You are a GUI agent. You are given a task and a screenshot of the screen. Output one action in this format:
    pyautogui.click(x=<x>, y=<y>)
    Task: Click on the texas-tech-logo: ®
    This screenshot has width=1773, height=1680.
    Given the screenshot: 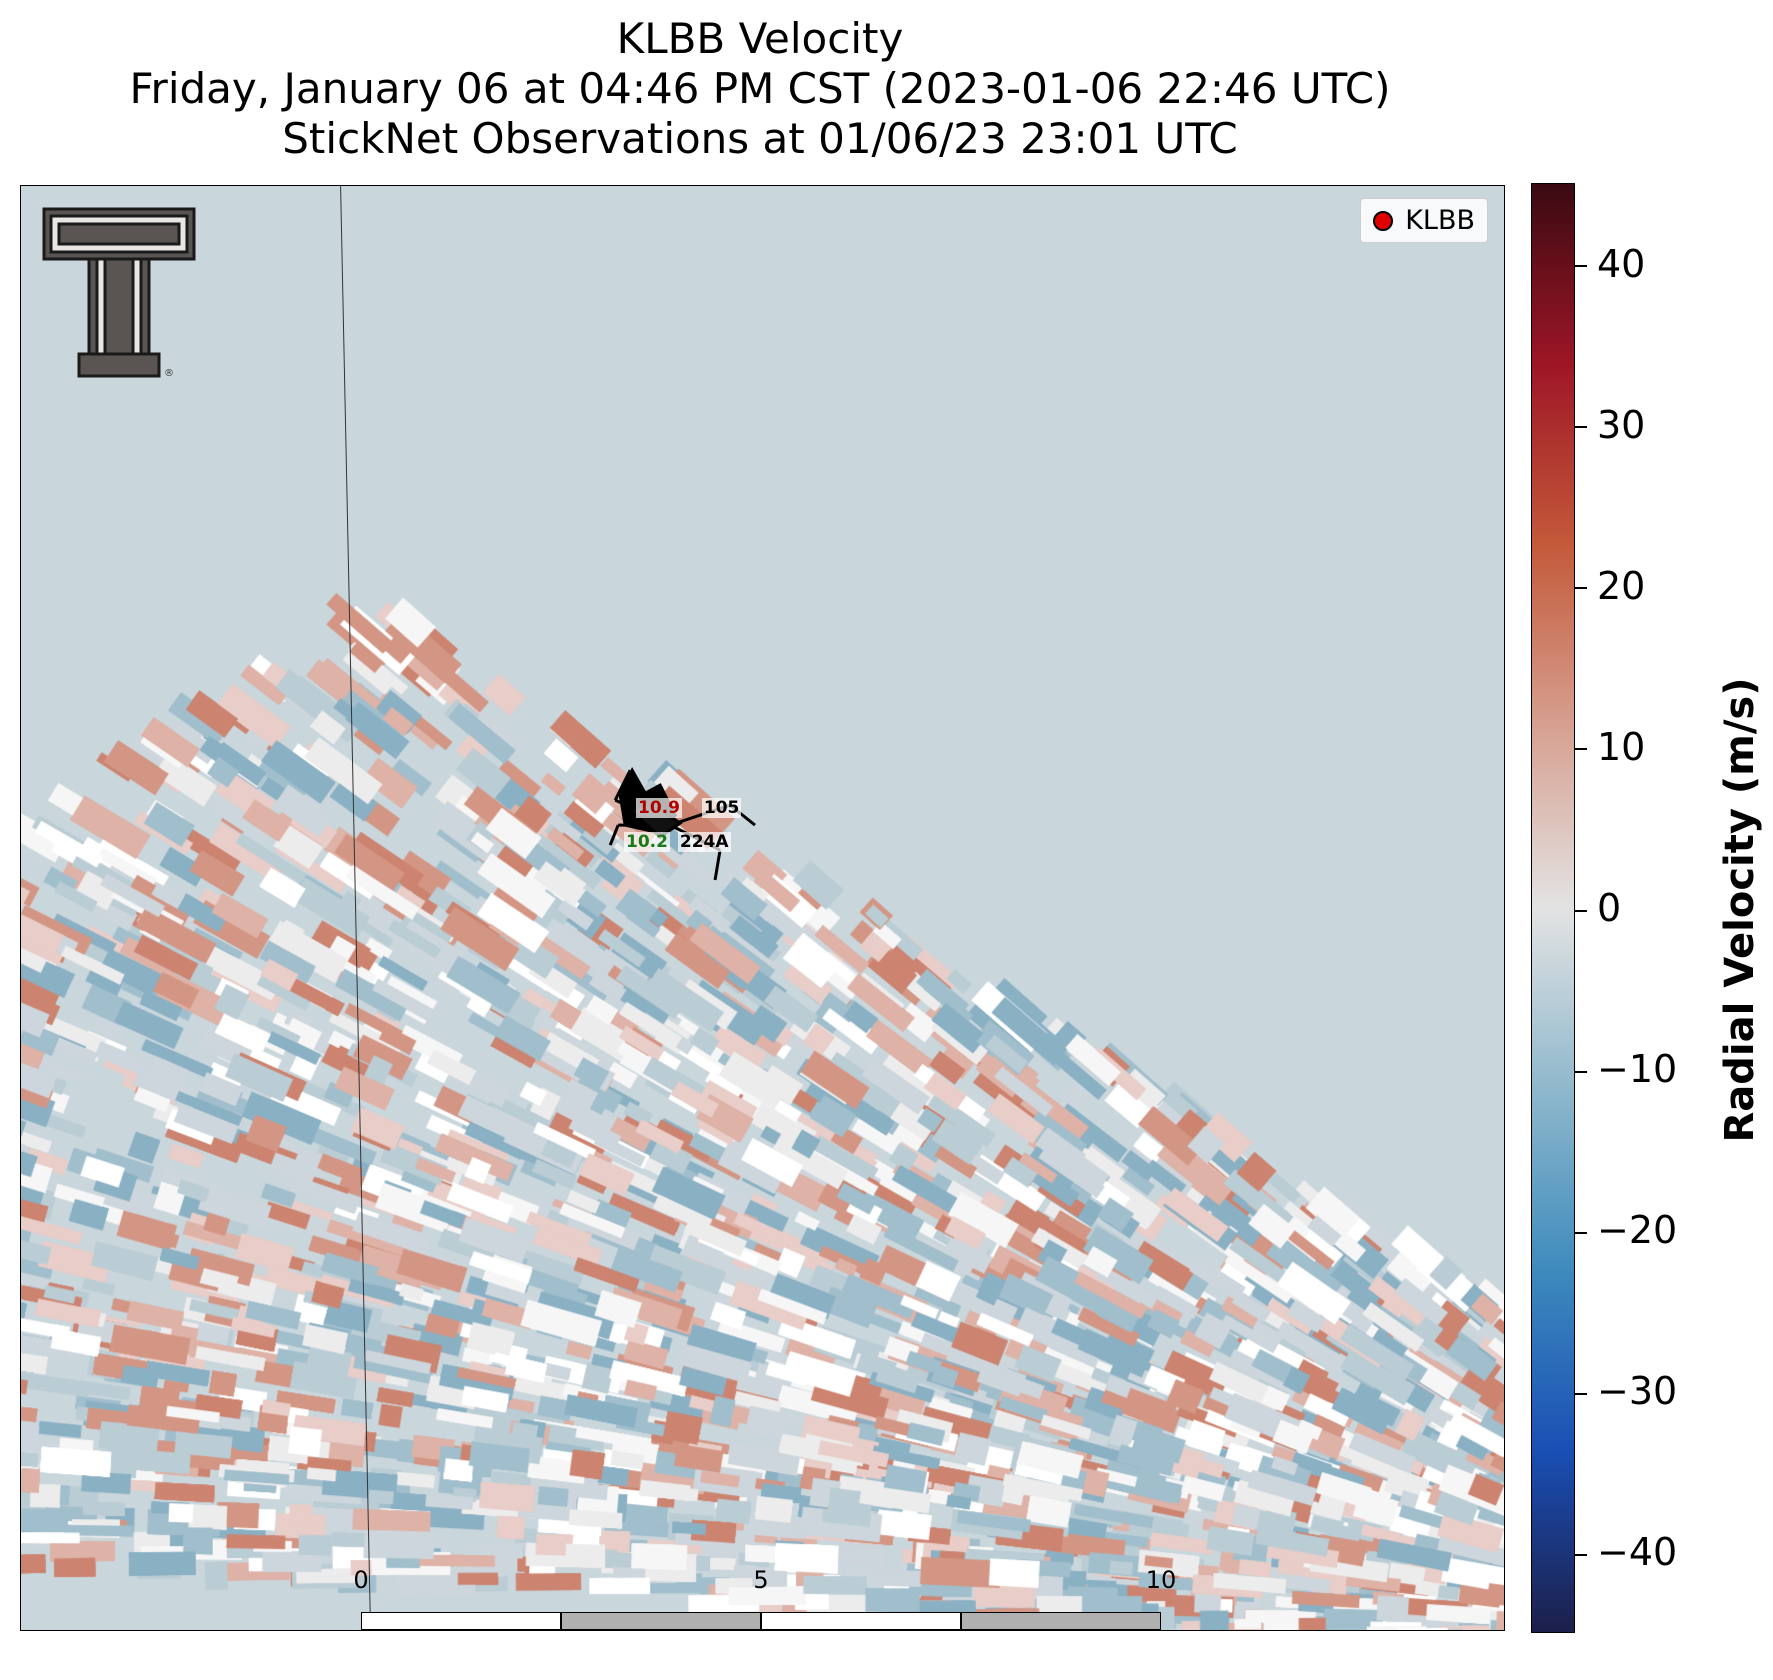 What is the action you would take?
    pyautogui.click(x=119, y=293)
    